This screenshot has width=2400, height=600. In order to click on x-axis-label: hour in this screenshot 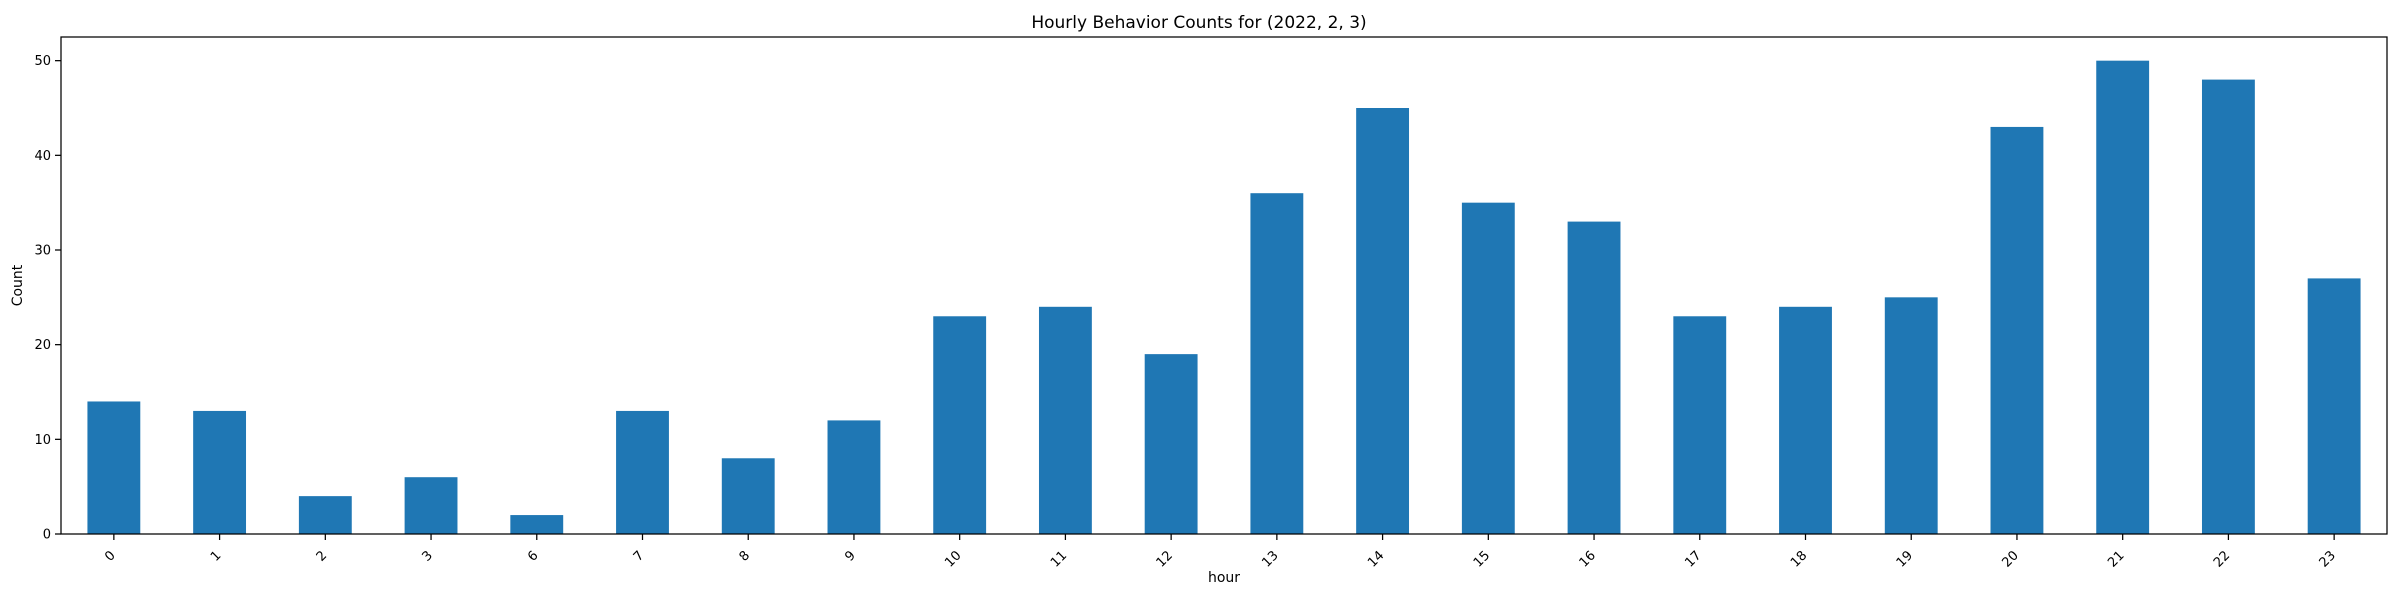, I will do `click(1224, 578)`.